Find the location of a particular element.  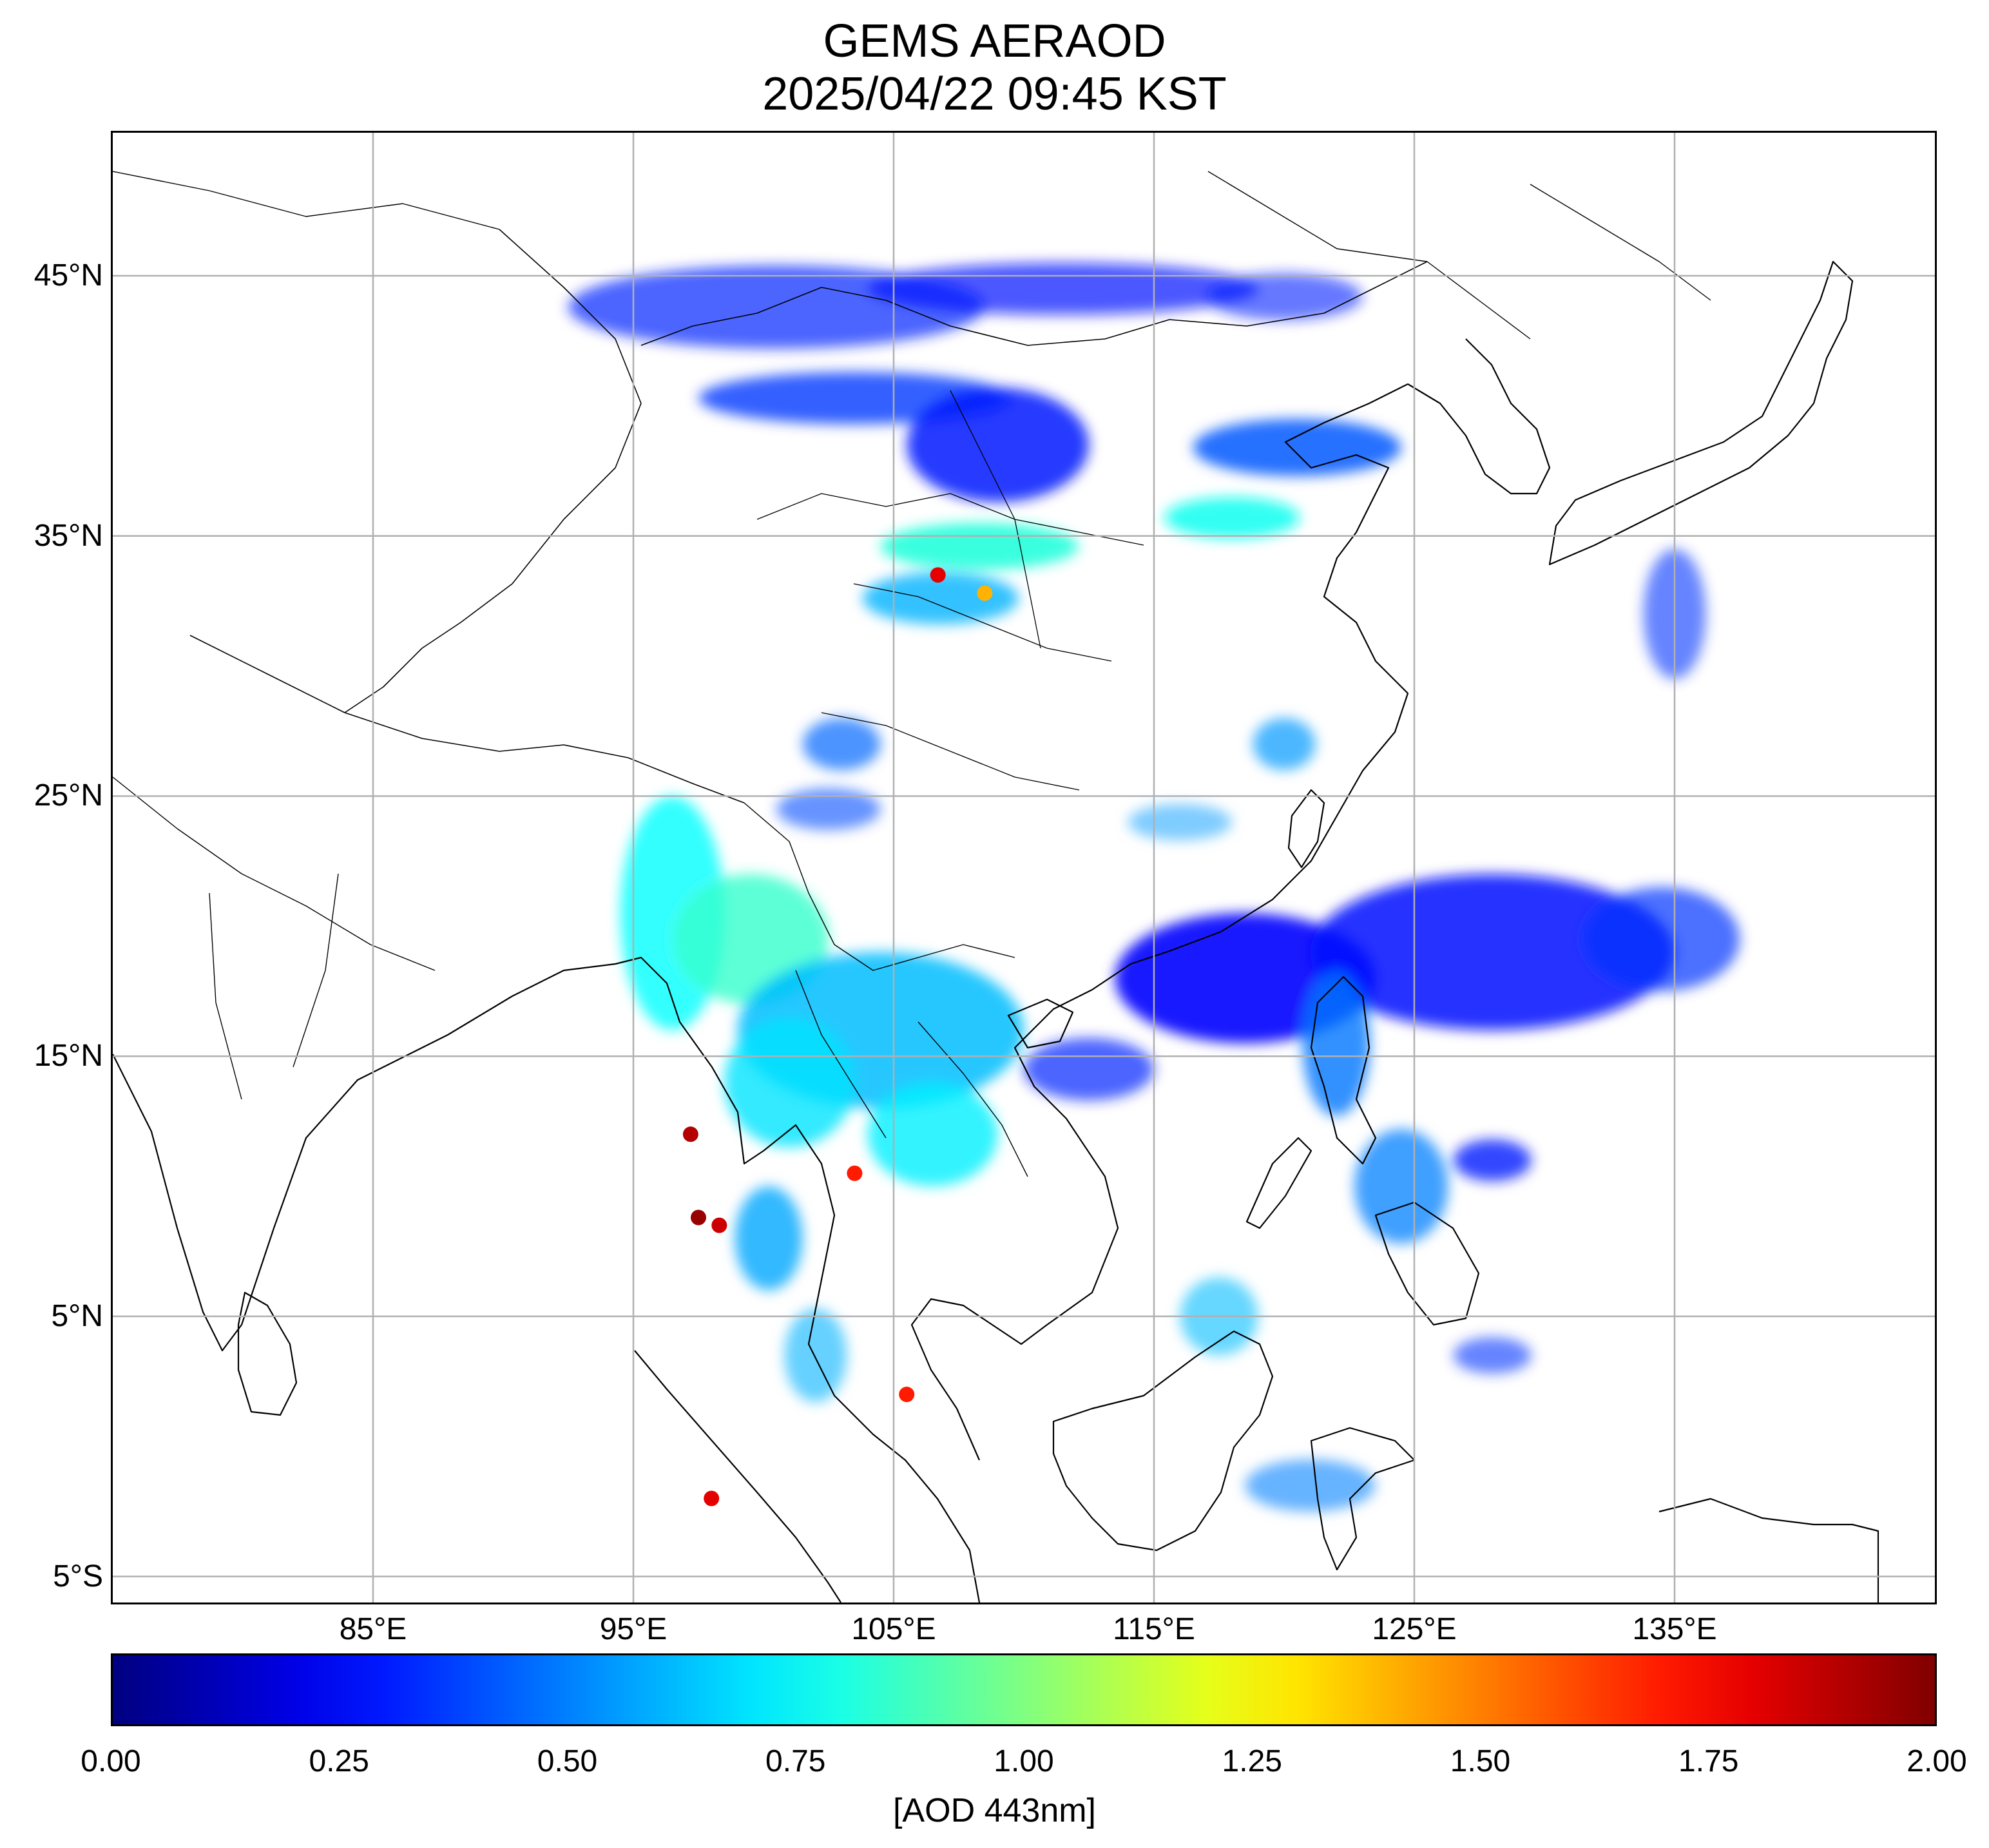

coast-new-guinea is located at coordinates (1768, 1550).